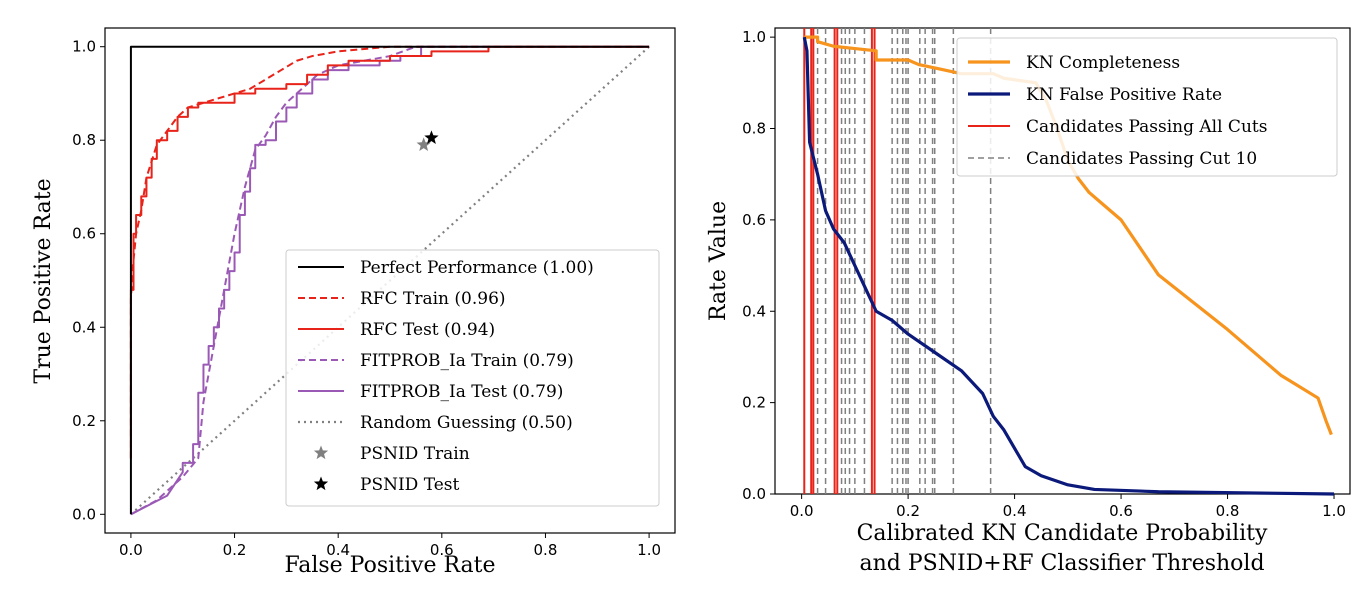  Describe the element at coordinates (84, 327) in the screenshot. I see `left-y-tick-label: 0.4` at that location.